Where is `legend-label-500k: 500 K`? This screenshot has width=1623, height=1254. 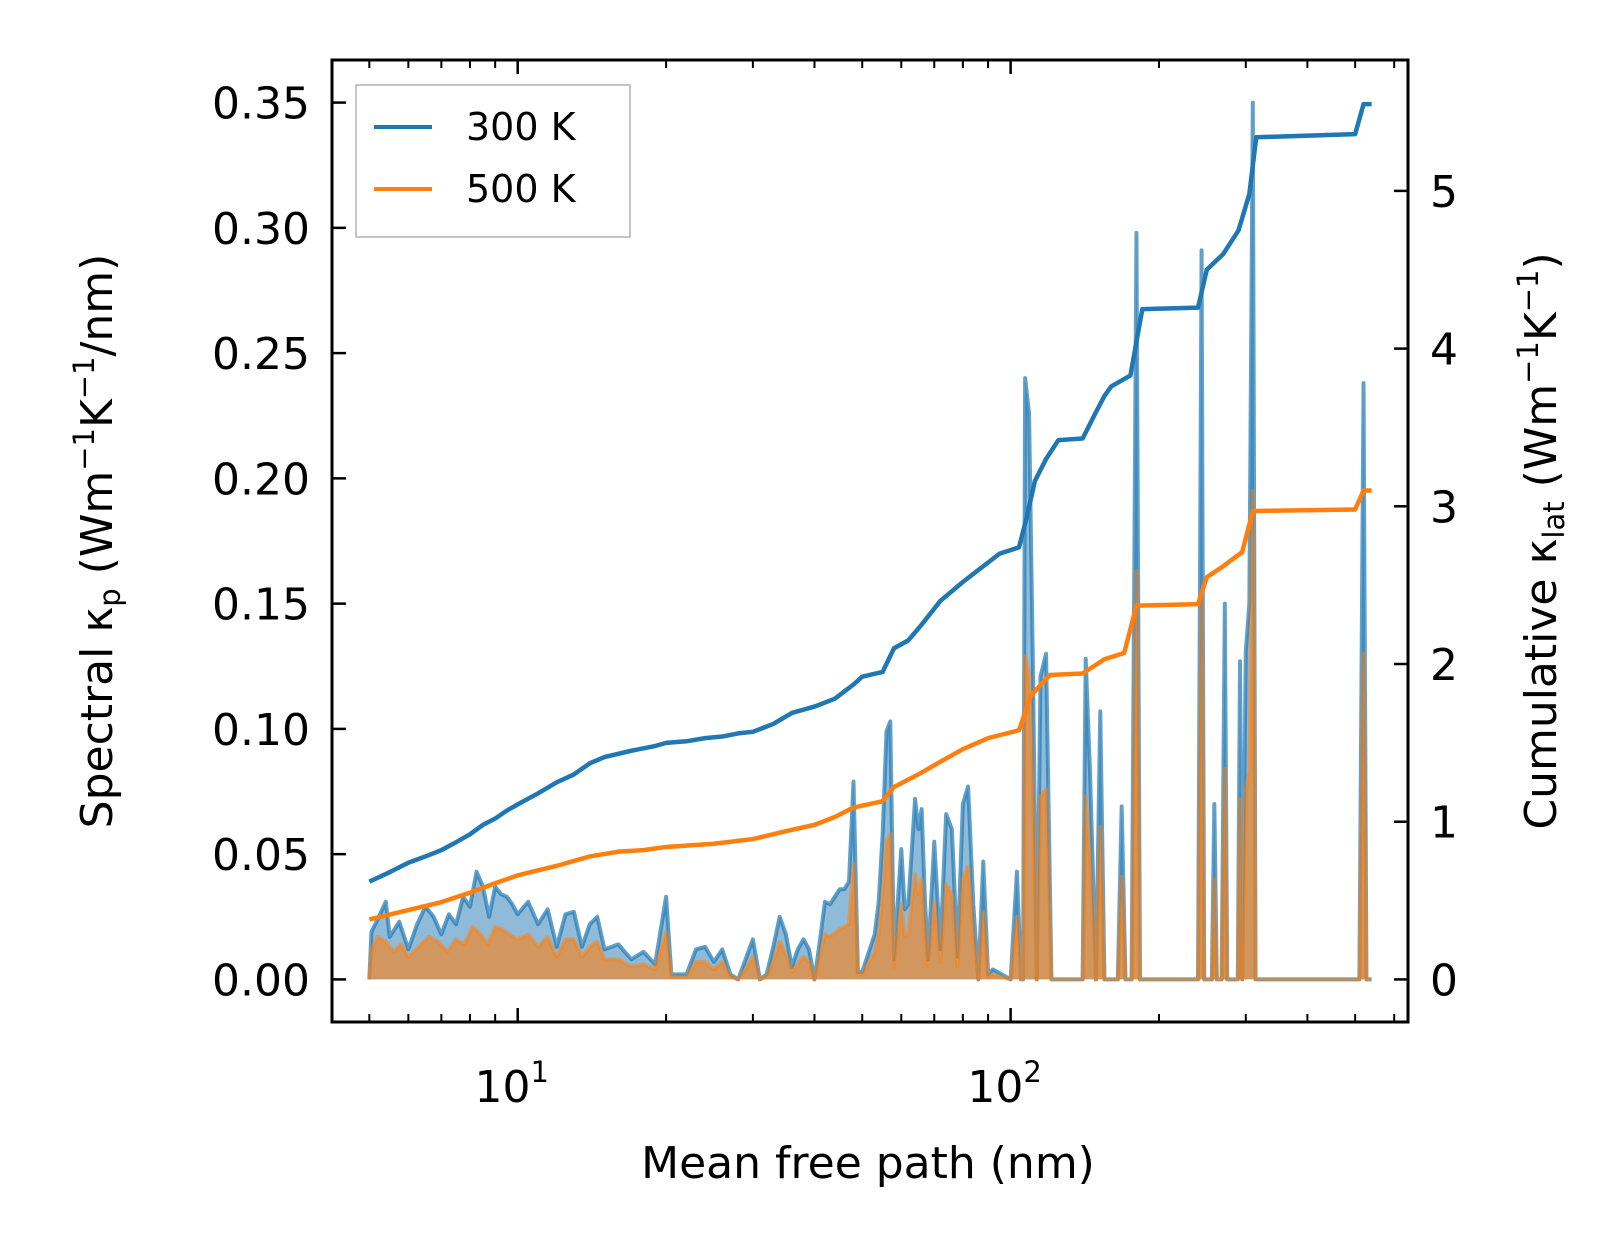
legend-label-500k: 500 K is located at coordinates (521, 189).